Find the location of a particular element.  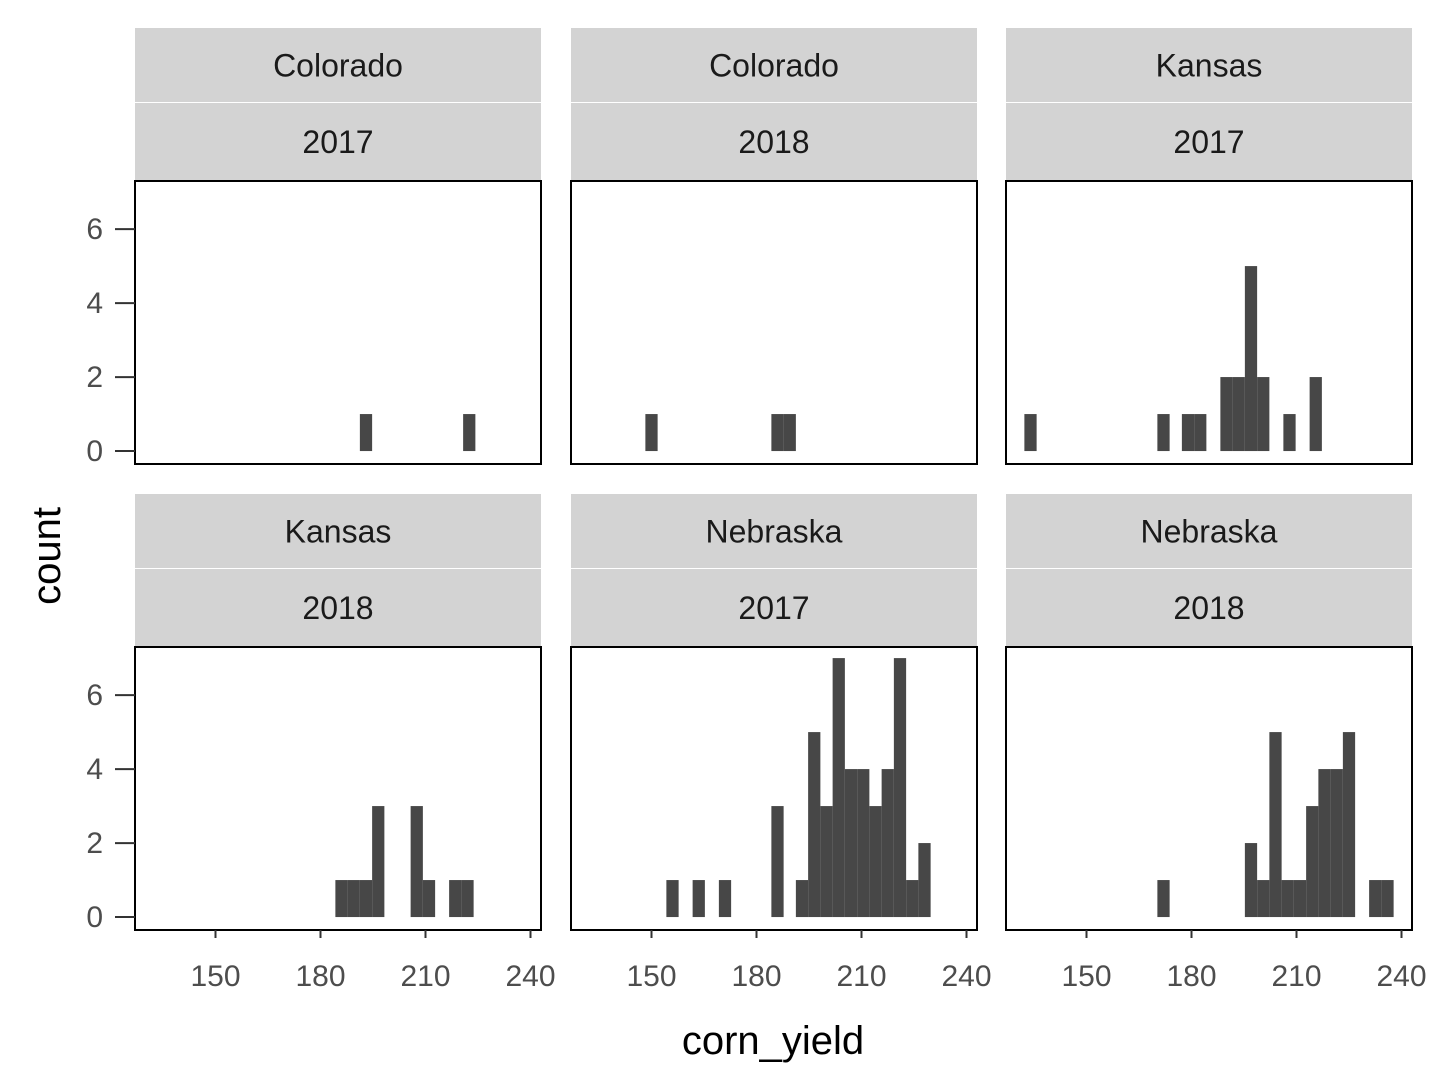

facet-panel: Kansas 2017 is located at coordinates (1209, 246).